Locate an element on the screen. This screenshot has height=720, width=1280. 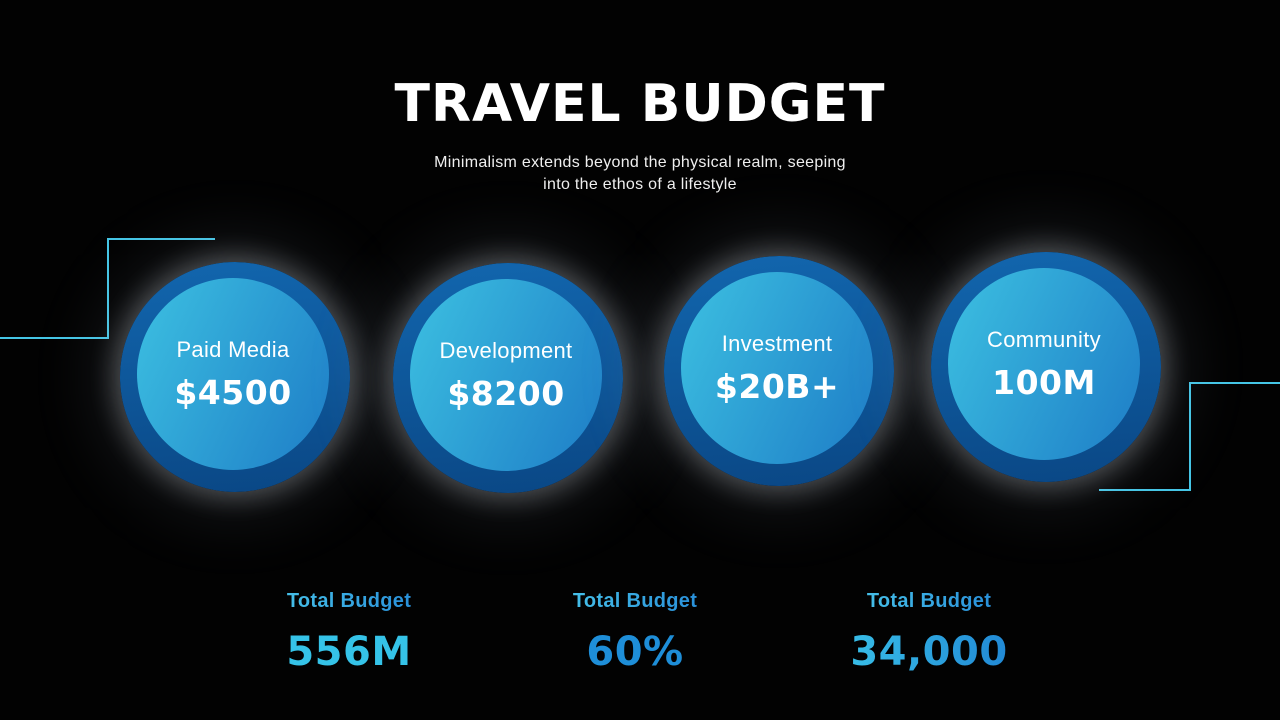
budget-circle-inner: Community 100M is located at coordinates (1044, 364).